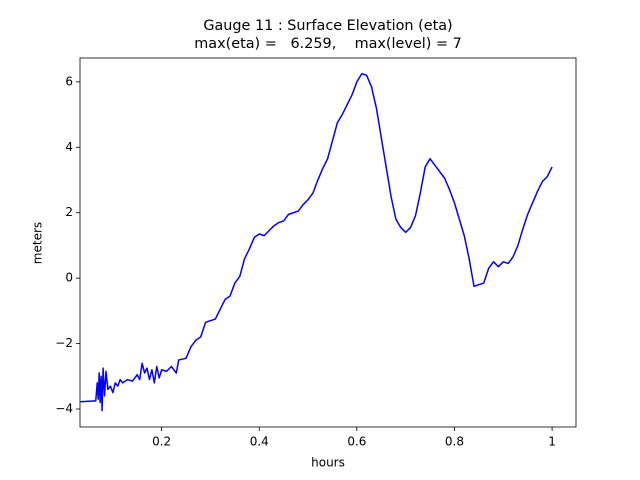 The height and width of the screenshot is (480, 640). Describe the element at coordinates (259, 442) in the screenshot. I see `x-tick-label: 0.4` at that location.